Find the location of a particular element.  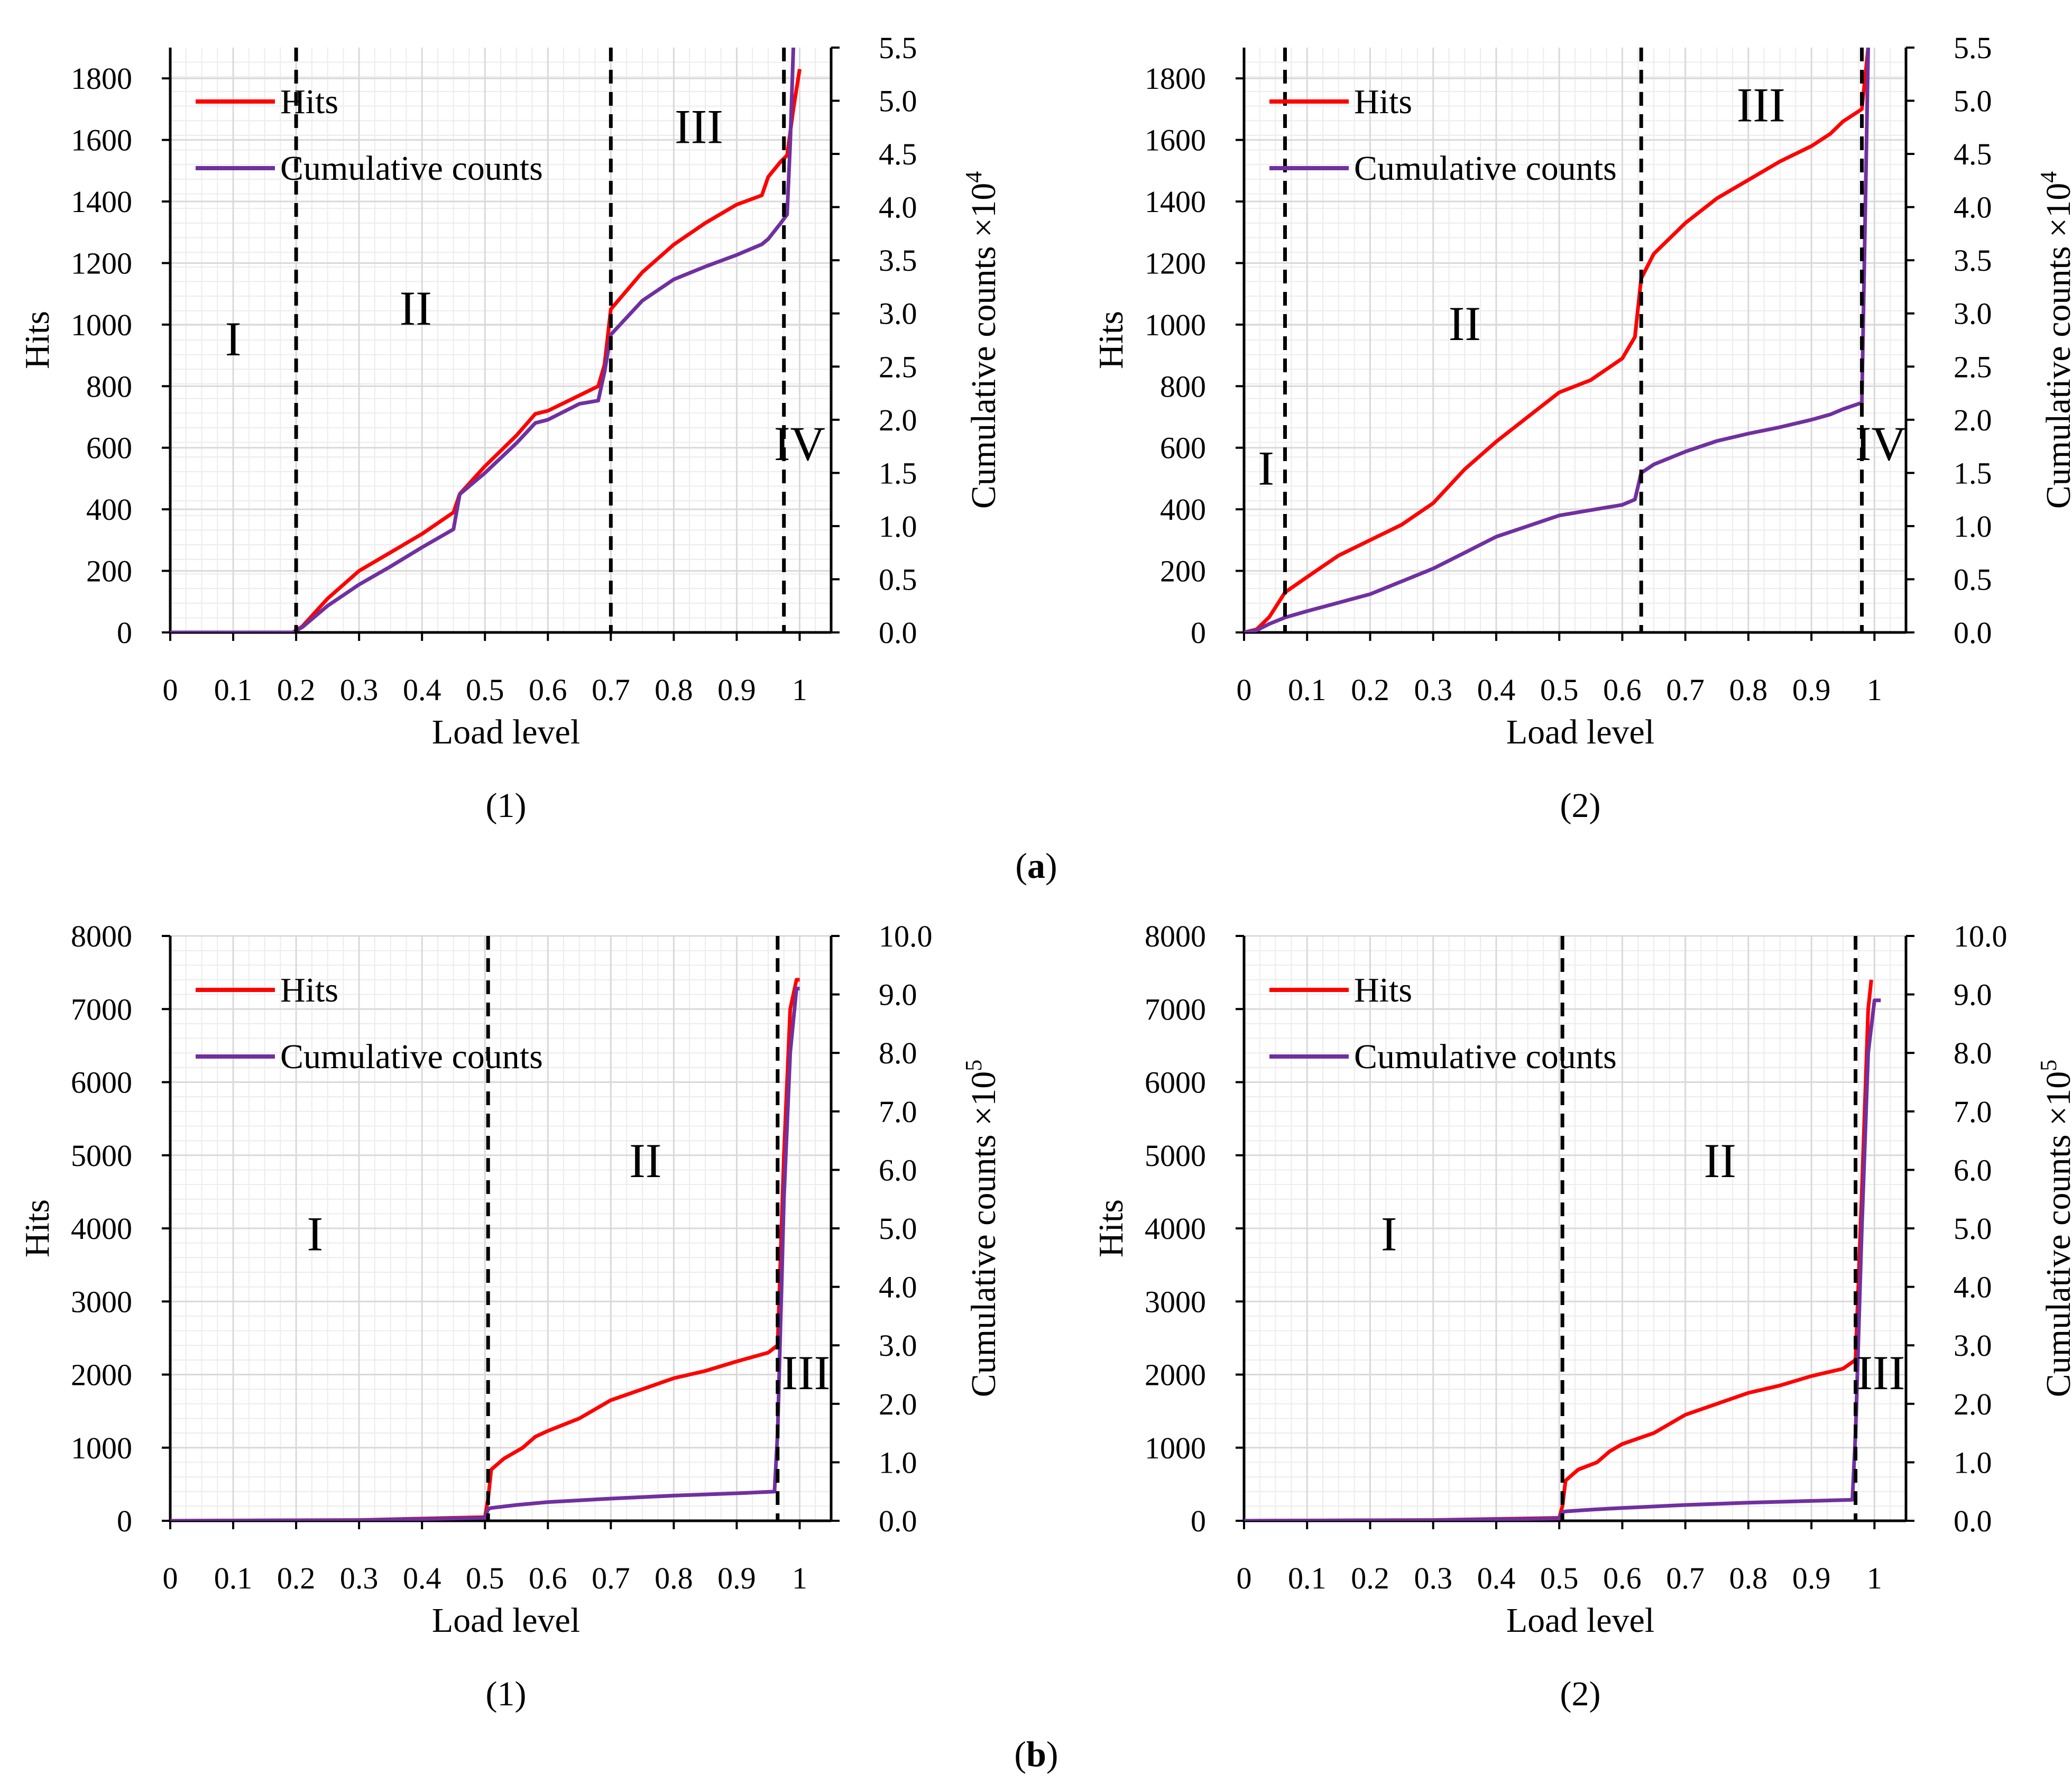

y-tick-label: 400 is located at coordinates (1183, 509).